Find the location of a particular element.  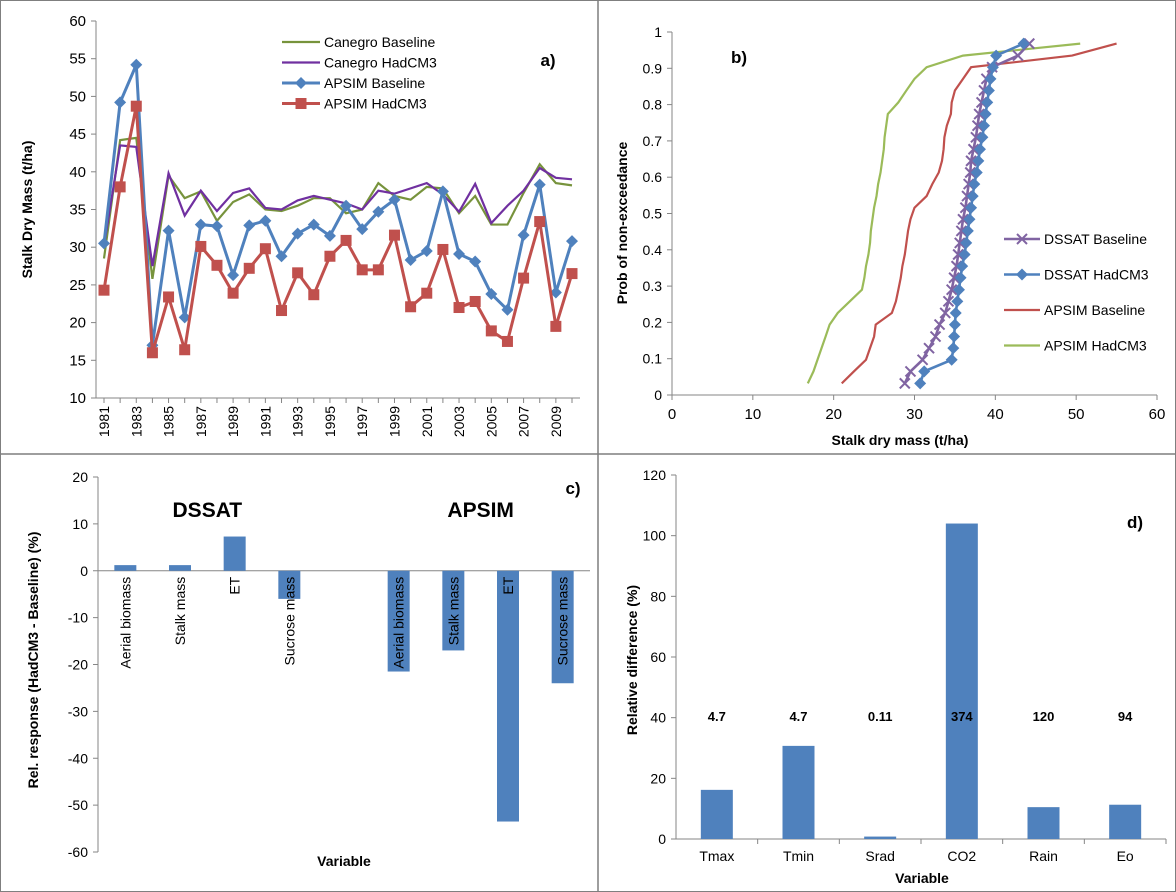

legend-label: APSIM Baseline is located at coordinates (374, 83).